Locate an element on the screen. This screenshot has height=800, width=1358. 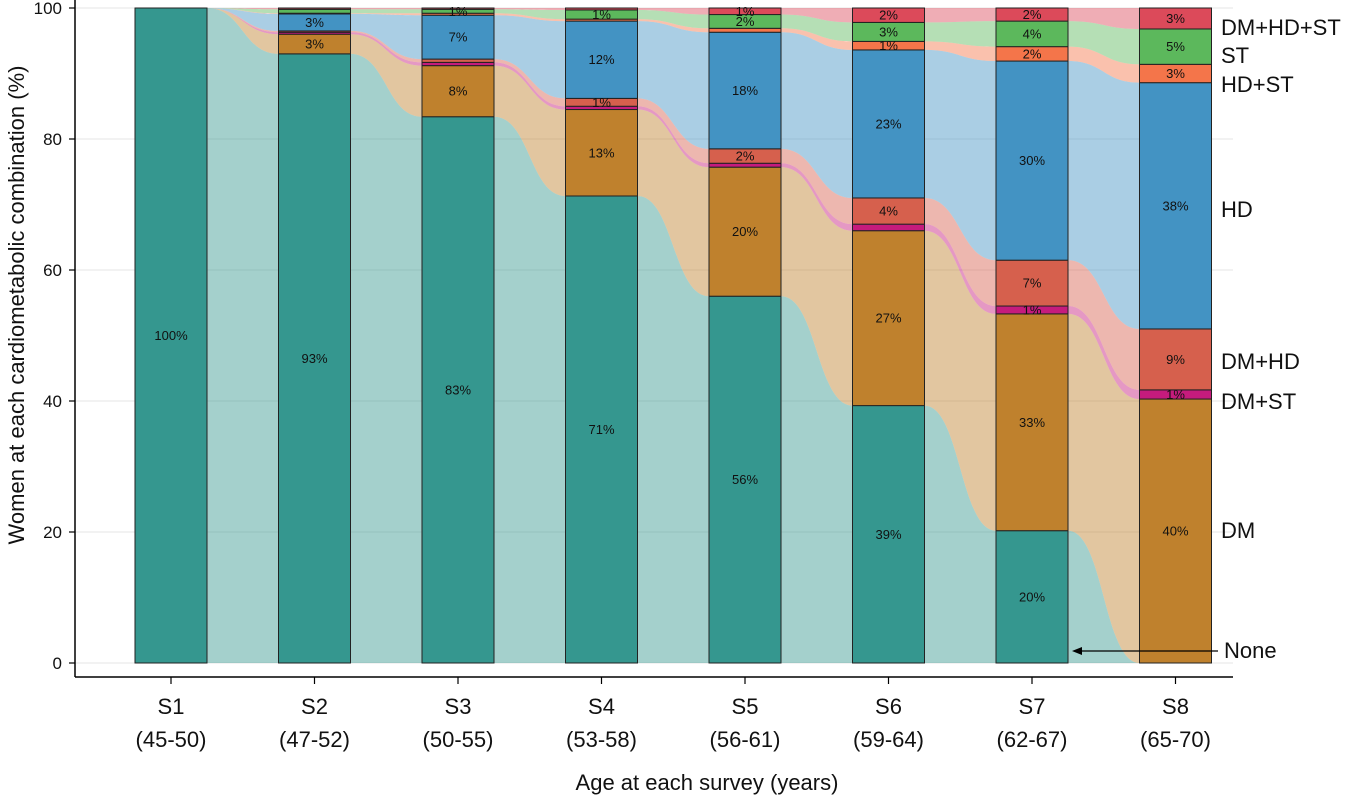
xtick-label: S7 is located at coordinates (1032, 706).